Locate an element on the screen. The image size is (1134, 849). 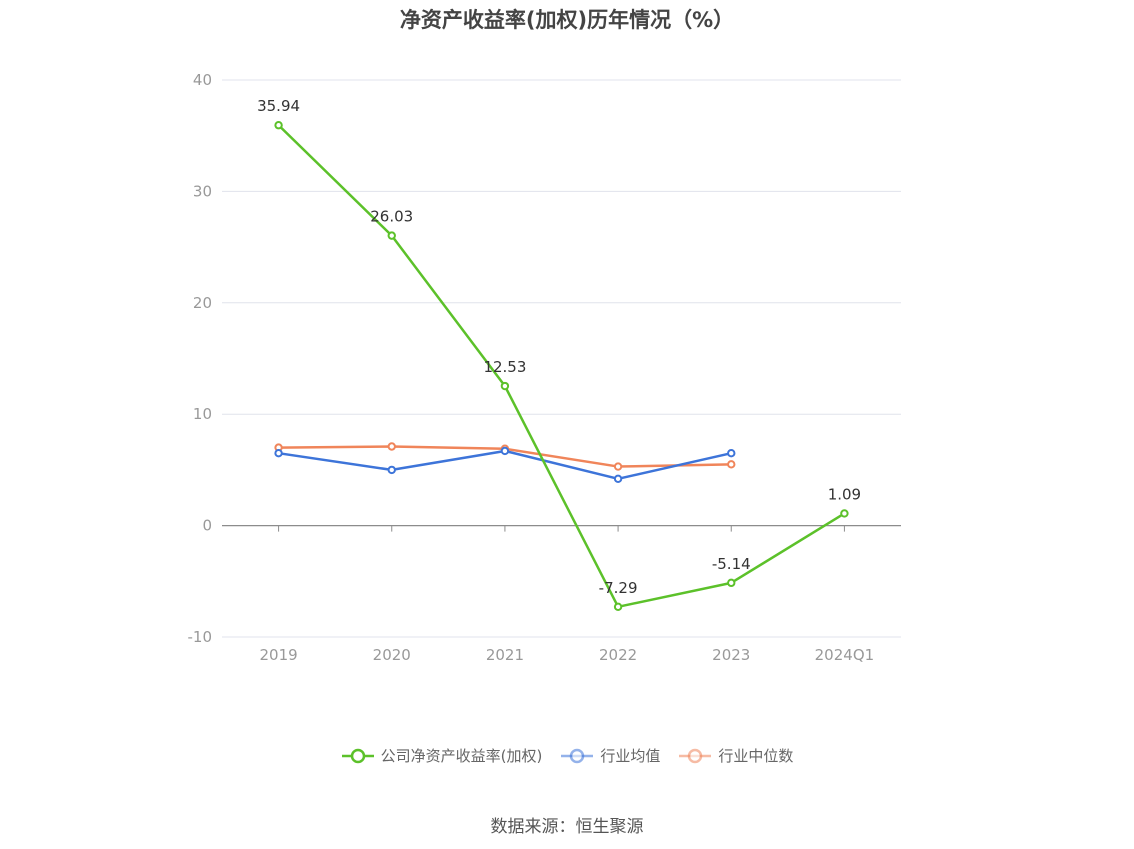
data-label: 1.09 is located at coordinates (844, 494).